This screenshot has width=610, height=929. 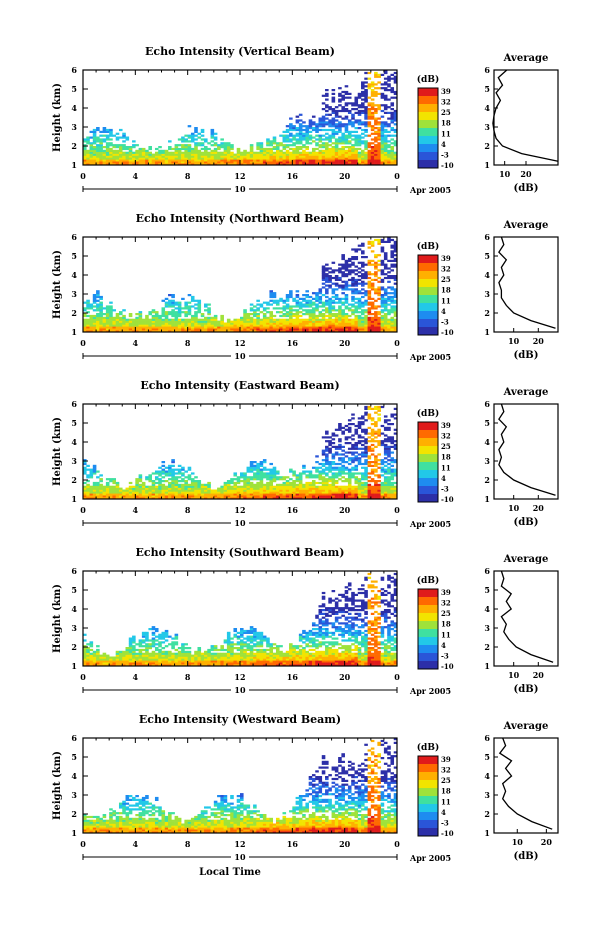 I want to click on x-tick-label: 4, so click(x=136, y=343).